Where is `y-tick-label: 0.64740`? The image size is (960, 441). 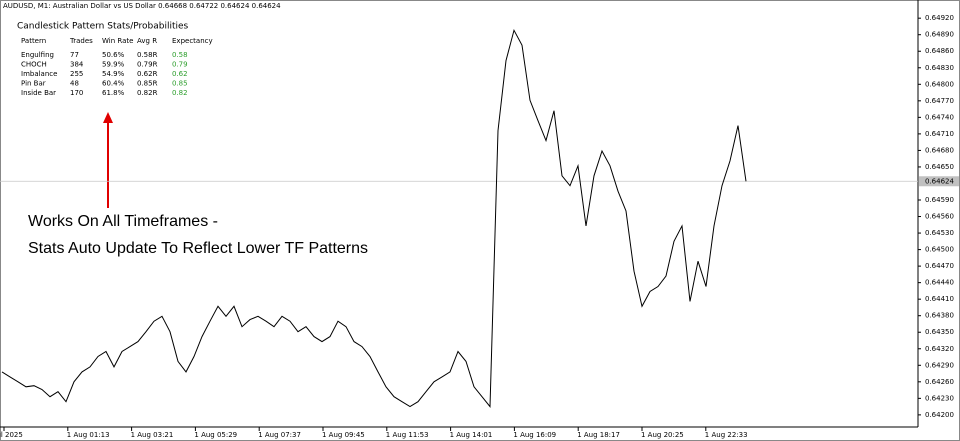
y-tick-label: 0.64740 is located at coordinates (939, 117).